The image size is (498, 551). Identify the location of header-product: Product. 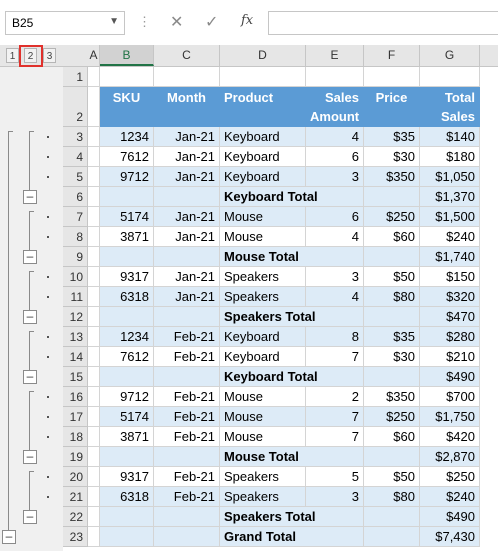
(263, 107).